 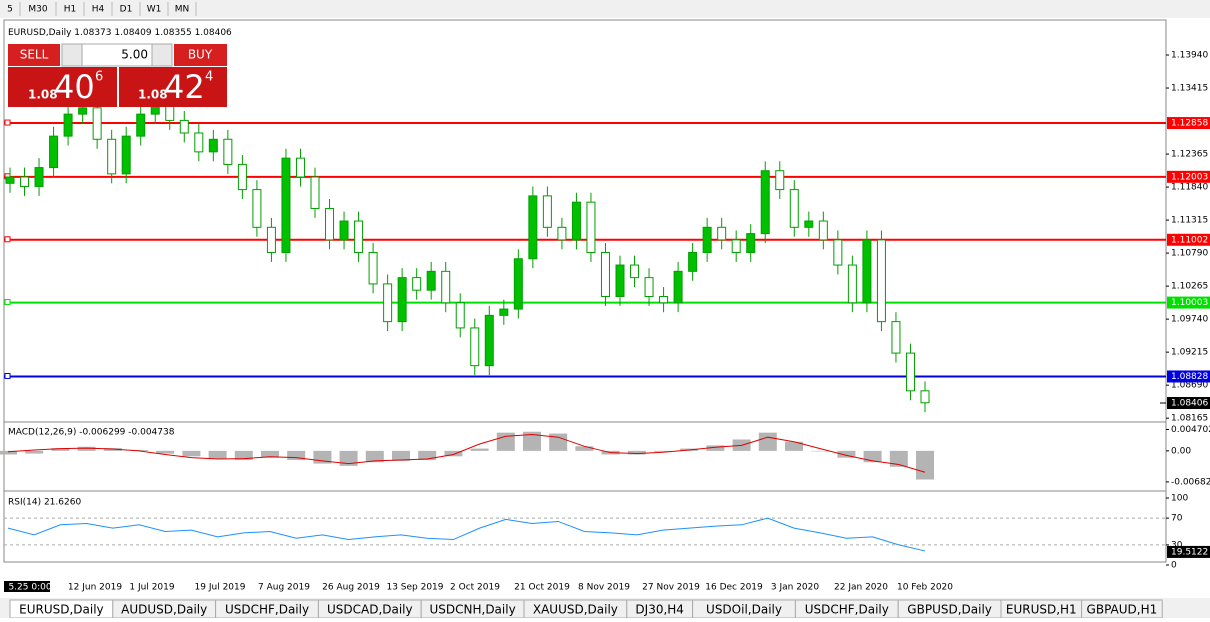 I want to click on sell-fraction: 6, so click(x=99, y=77).